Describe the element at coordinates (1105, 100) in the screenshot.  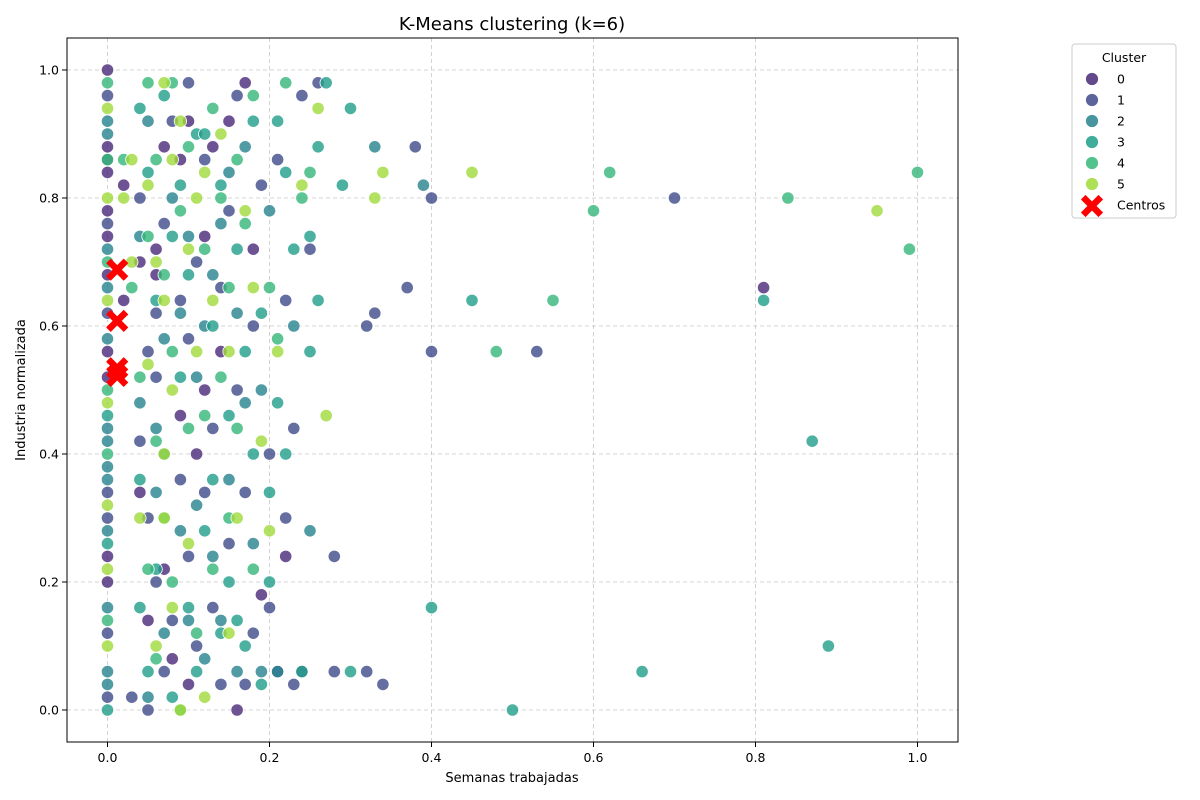
I see `legend-item-1: 1` at that location.